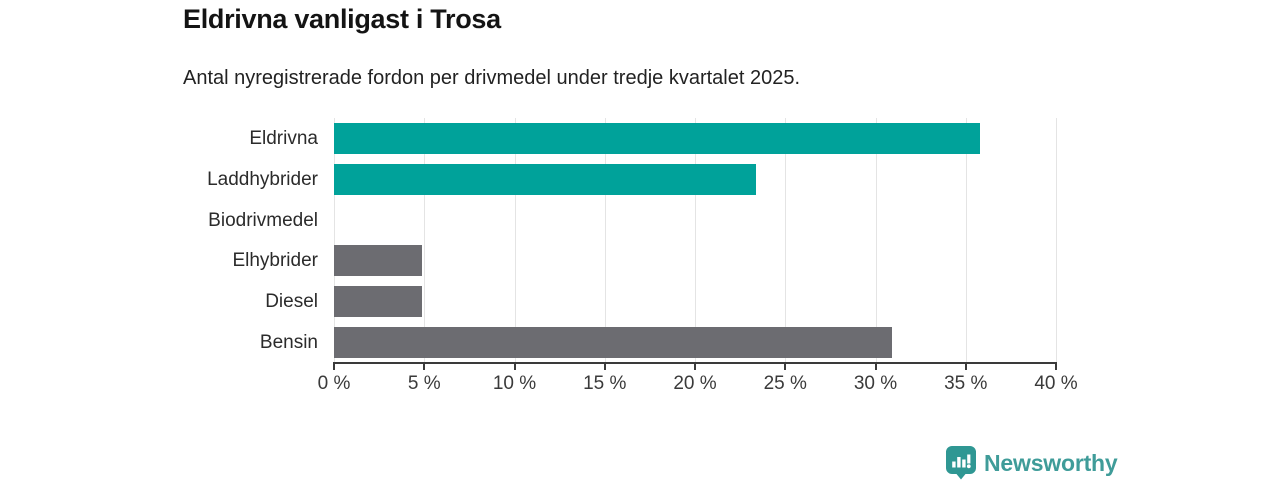  What do you see at coordinates (1056, 383) in the screenshot?
I see `tick-label: 40 %` at bounding box center [1056, 383].